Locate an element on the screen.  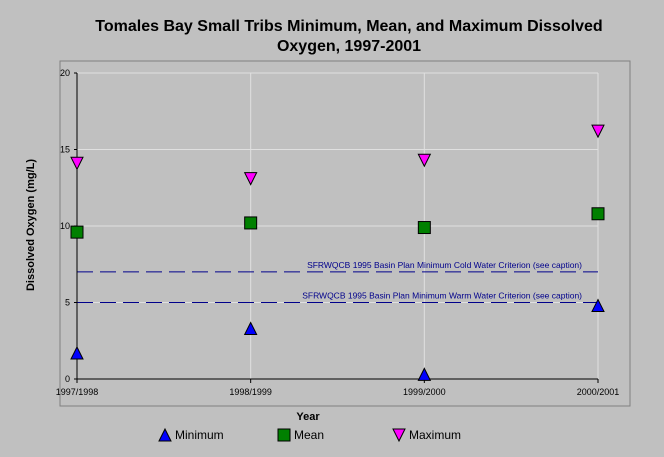
y-tick-label: 15 is located at coordinates (65, 150).